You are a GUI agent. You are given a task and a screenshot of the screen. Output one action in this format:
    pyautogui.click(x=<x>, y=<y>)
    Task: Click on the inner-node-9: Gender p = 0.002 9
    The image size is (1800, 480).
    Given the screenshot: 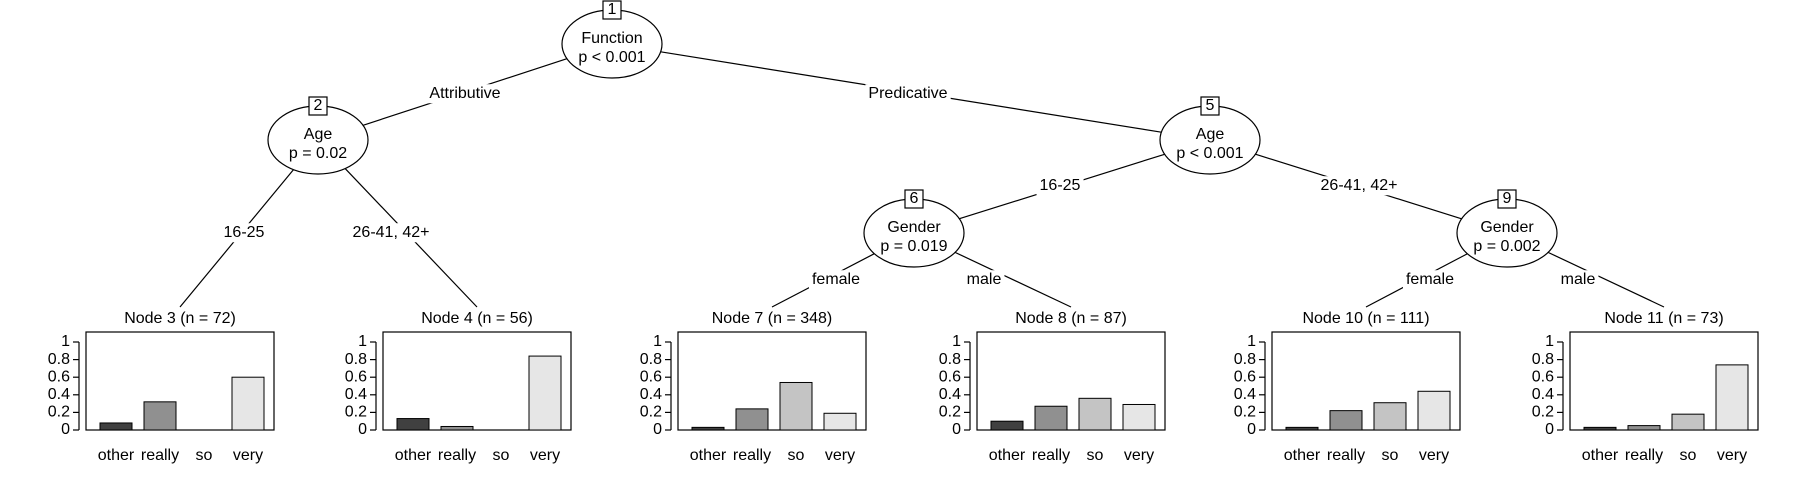 What is the action you would take?
    pyautogui.click(x=1507, y=228)
    